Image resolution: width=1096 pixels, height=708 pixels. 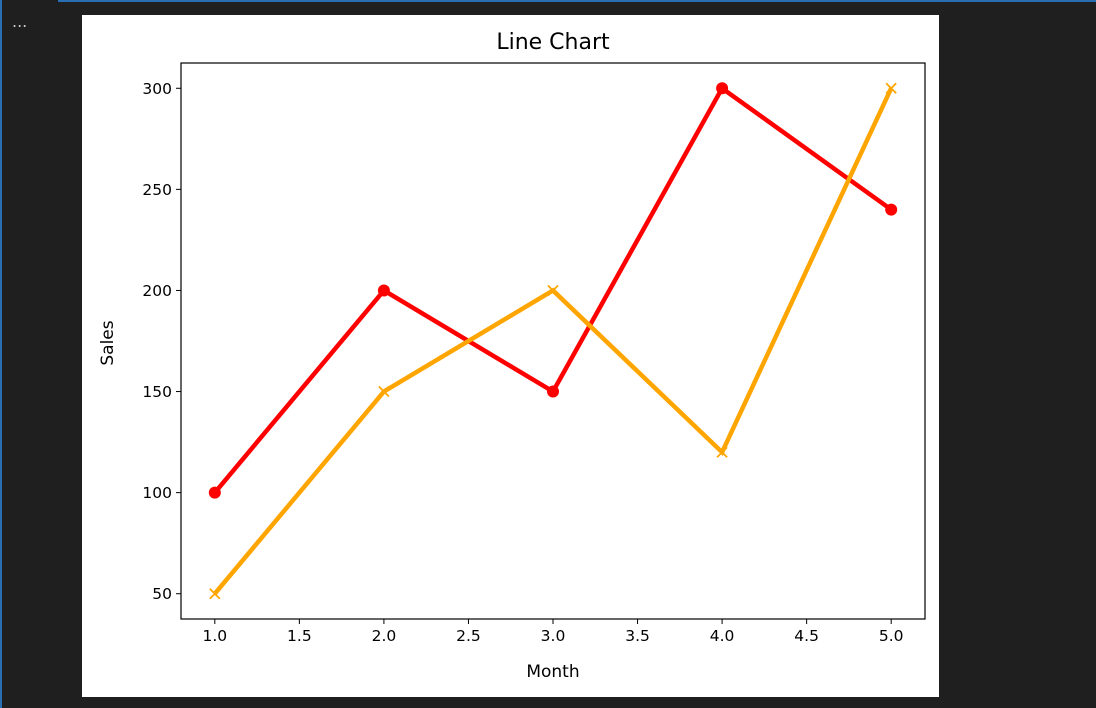 I want to click on y-tick-label: 300, so click(x=157, y=89).